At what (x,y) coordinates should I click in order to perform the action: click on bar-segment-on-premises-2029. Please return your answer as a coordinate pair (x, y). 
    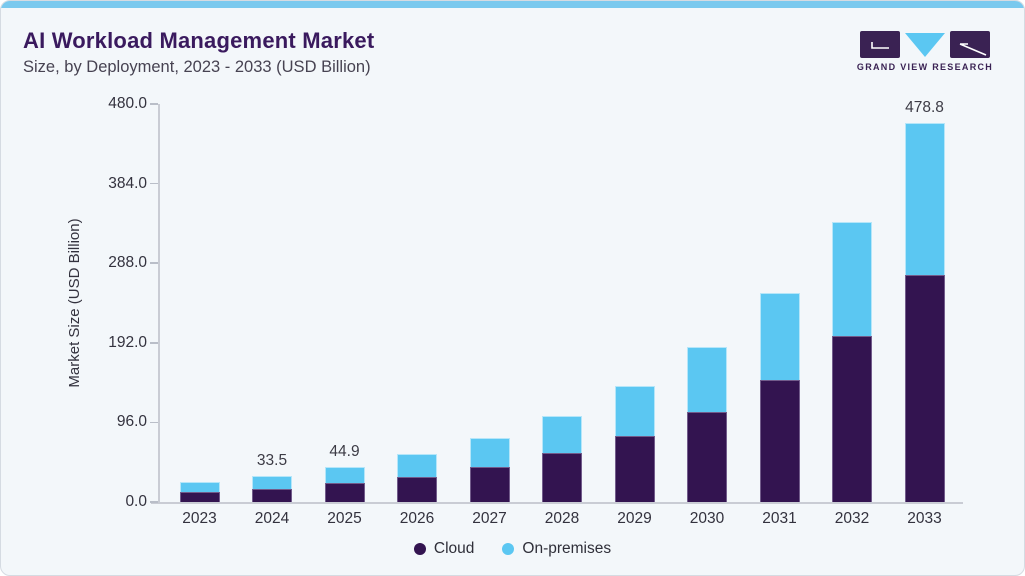
    Looking at the image, I should click on (634, 411).